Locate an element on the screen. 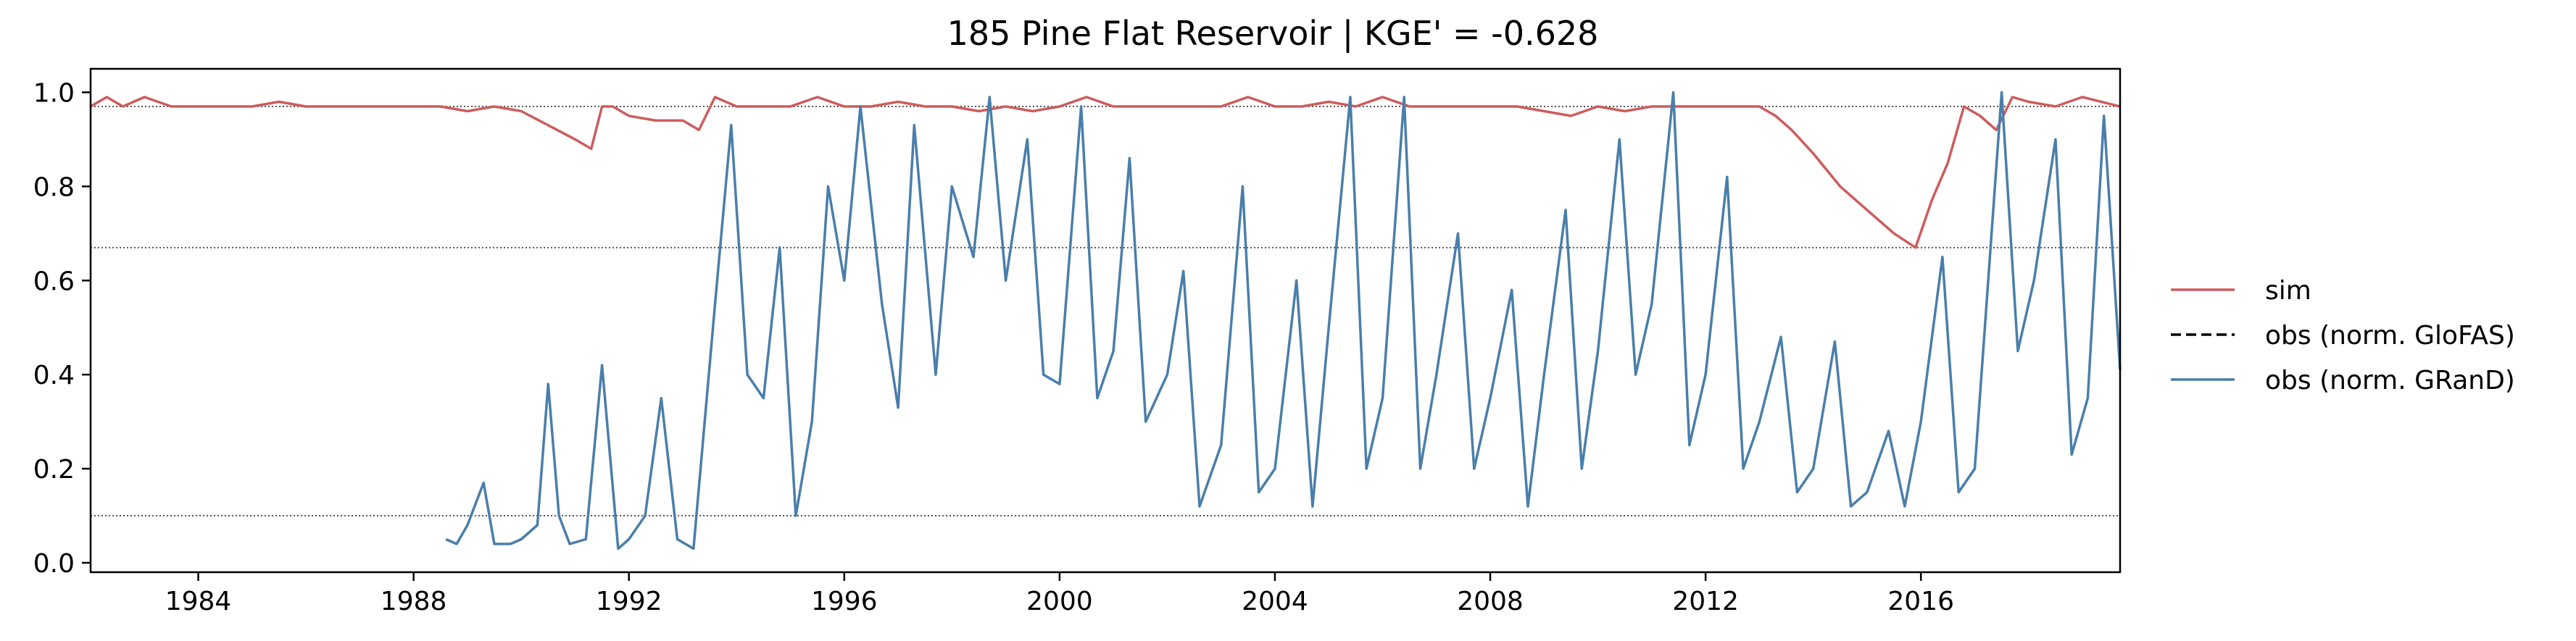 Image resolution: width=2576 pixels, height=641 pixels. y-tick-label: 0.0 is located at coordinates (54, 564).